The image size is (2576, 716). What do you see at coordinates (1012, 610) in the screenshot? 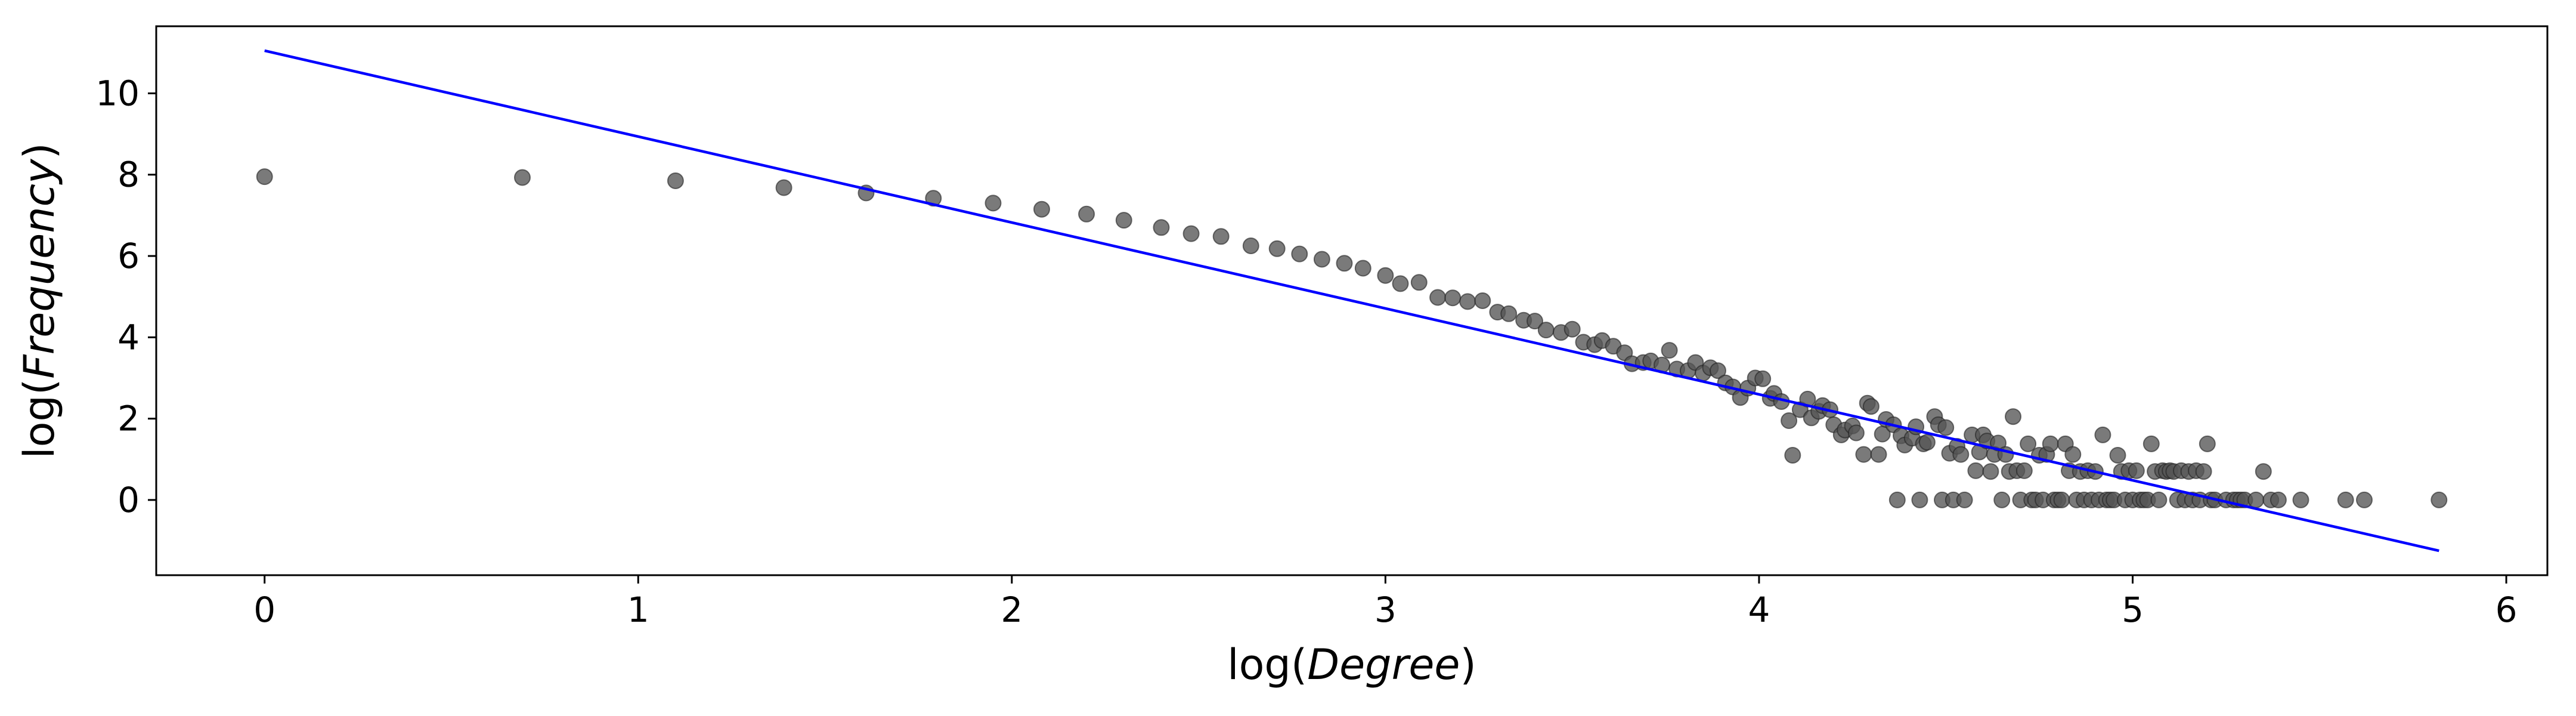
I see `x-tick-label: 2` at bounding box center [1012, 610].